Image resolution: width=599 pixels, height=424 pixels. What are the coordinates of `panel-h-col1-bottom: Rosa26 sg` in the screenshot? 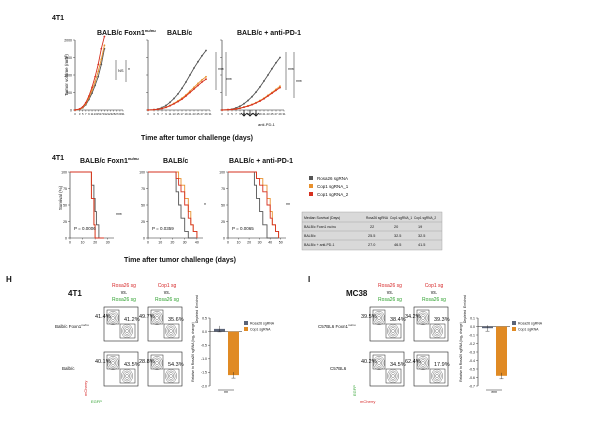 It's located at (124, 300).